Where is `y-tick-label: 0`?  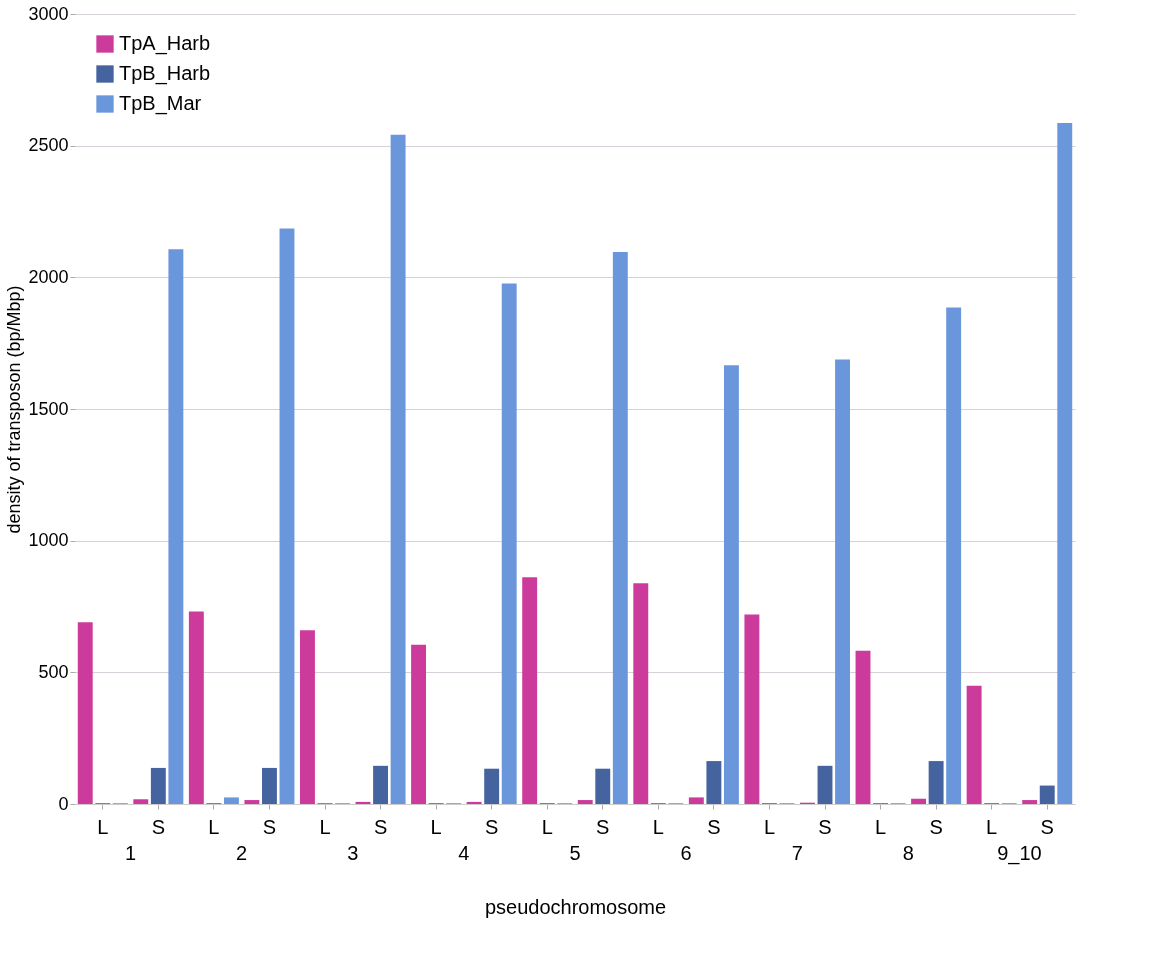 y-tick-label: 0 is located at coordinates (63, 803).